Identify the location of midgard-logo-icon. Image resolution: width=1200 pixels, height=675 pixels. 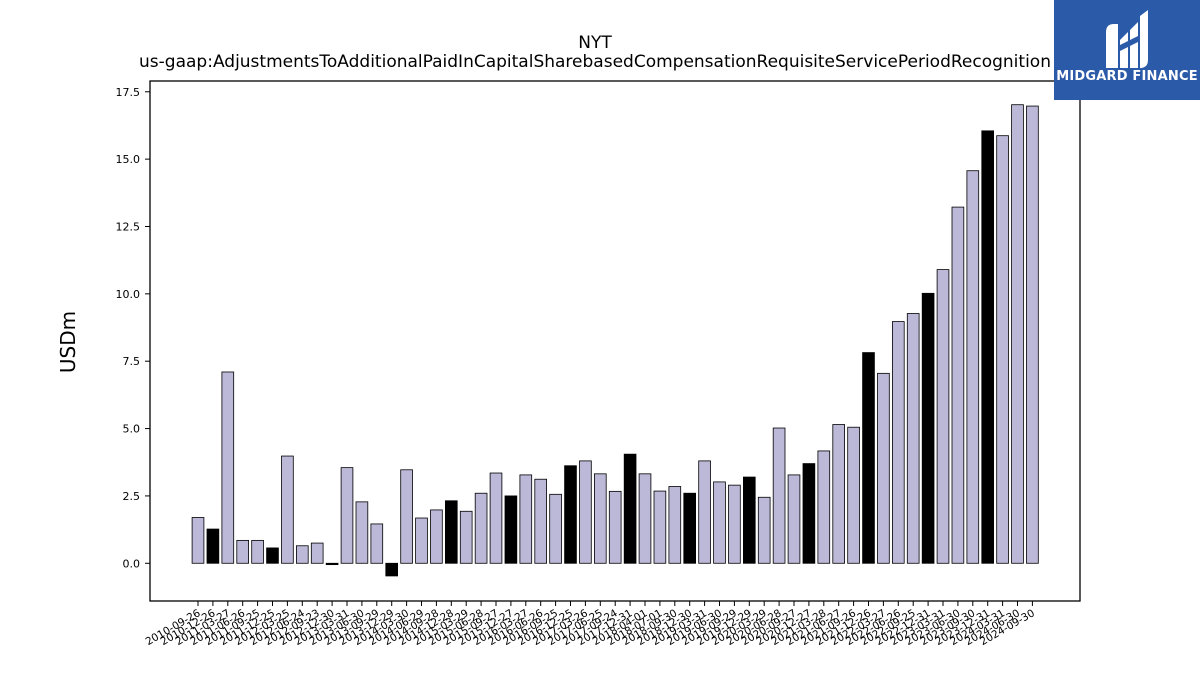
(1127, 39).